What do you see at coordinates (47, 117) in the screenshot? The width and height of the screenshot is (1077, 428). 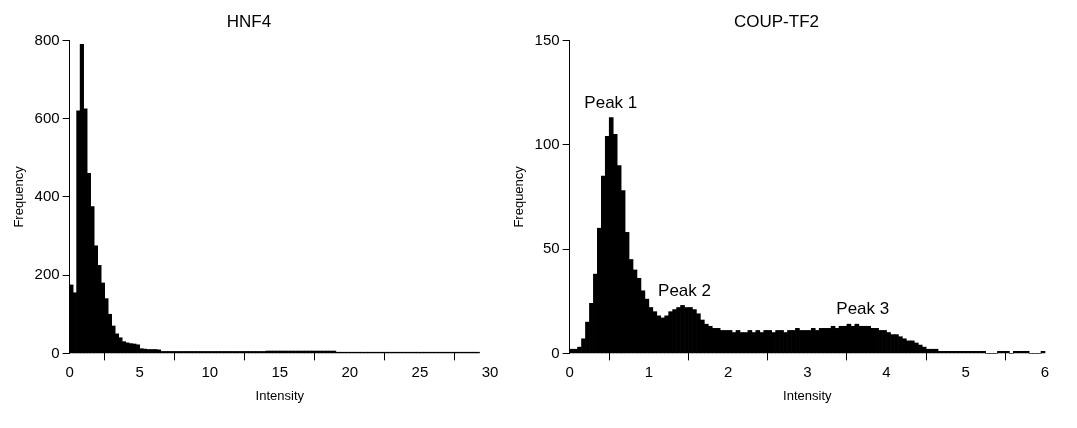 I see `y-tick-label: 600` at bounding box center [47, 117].